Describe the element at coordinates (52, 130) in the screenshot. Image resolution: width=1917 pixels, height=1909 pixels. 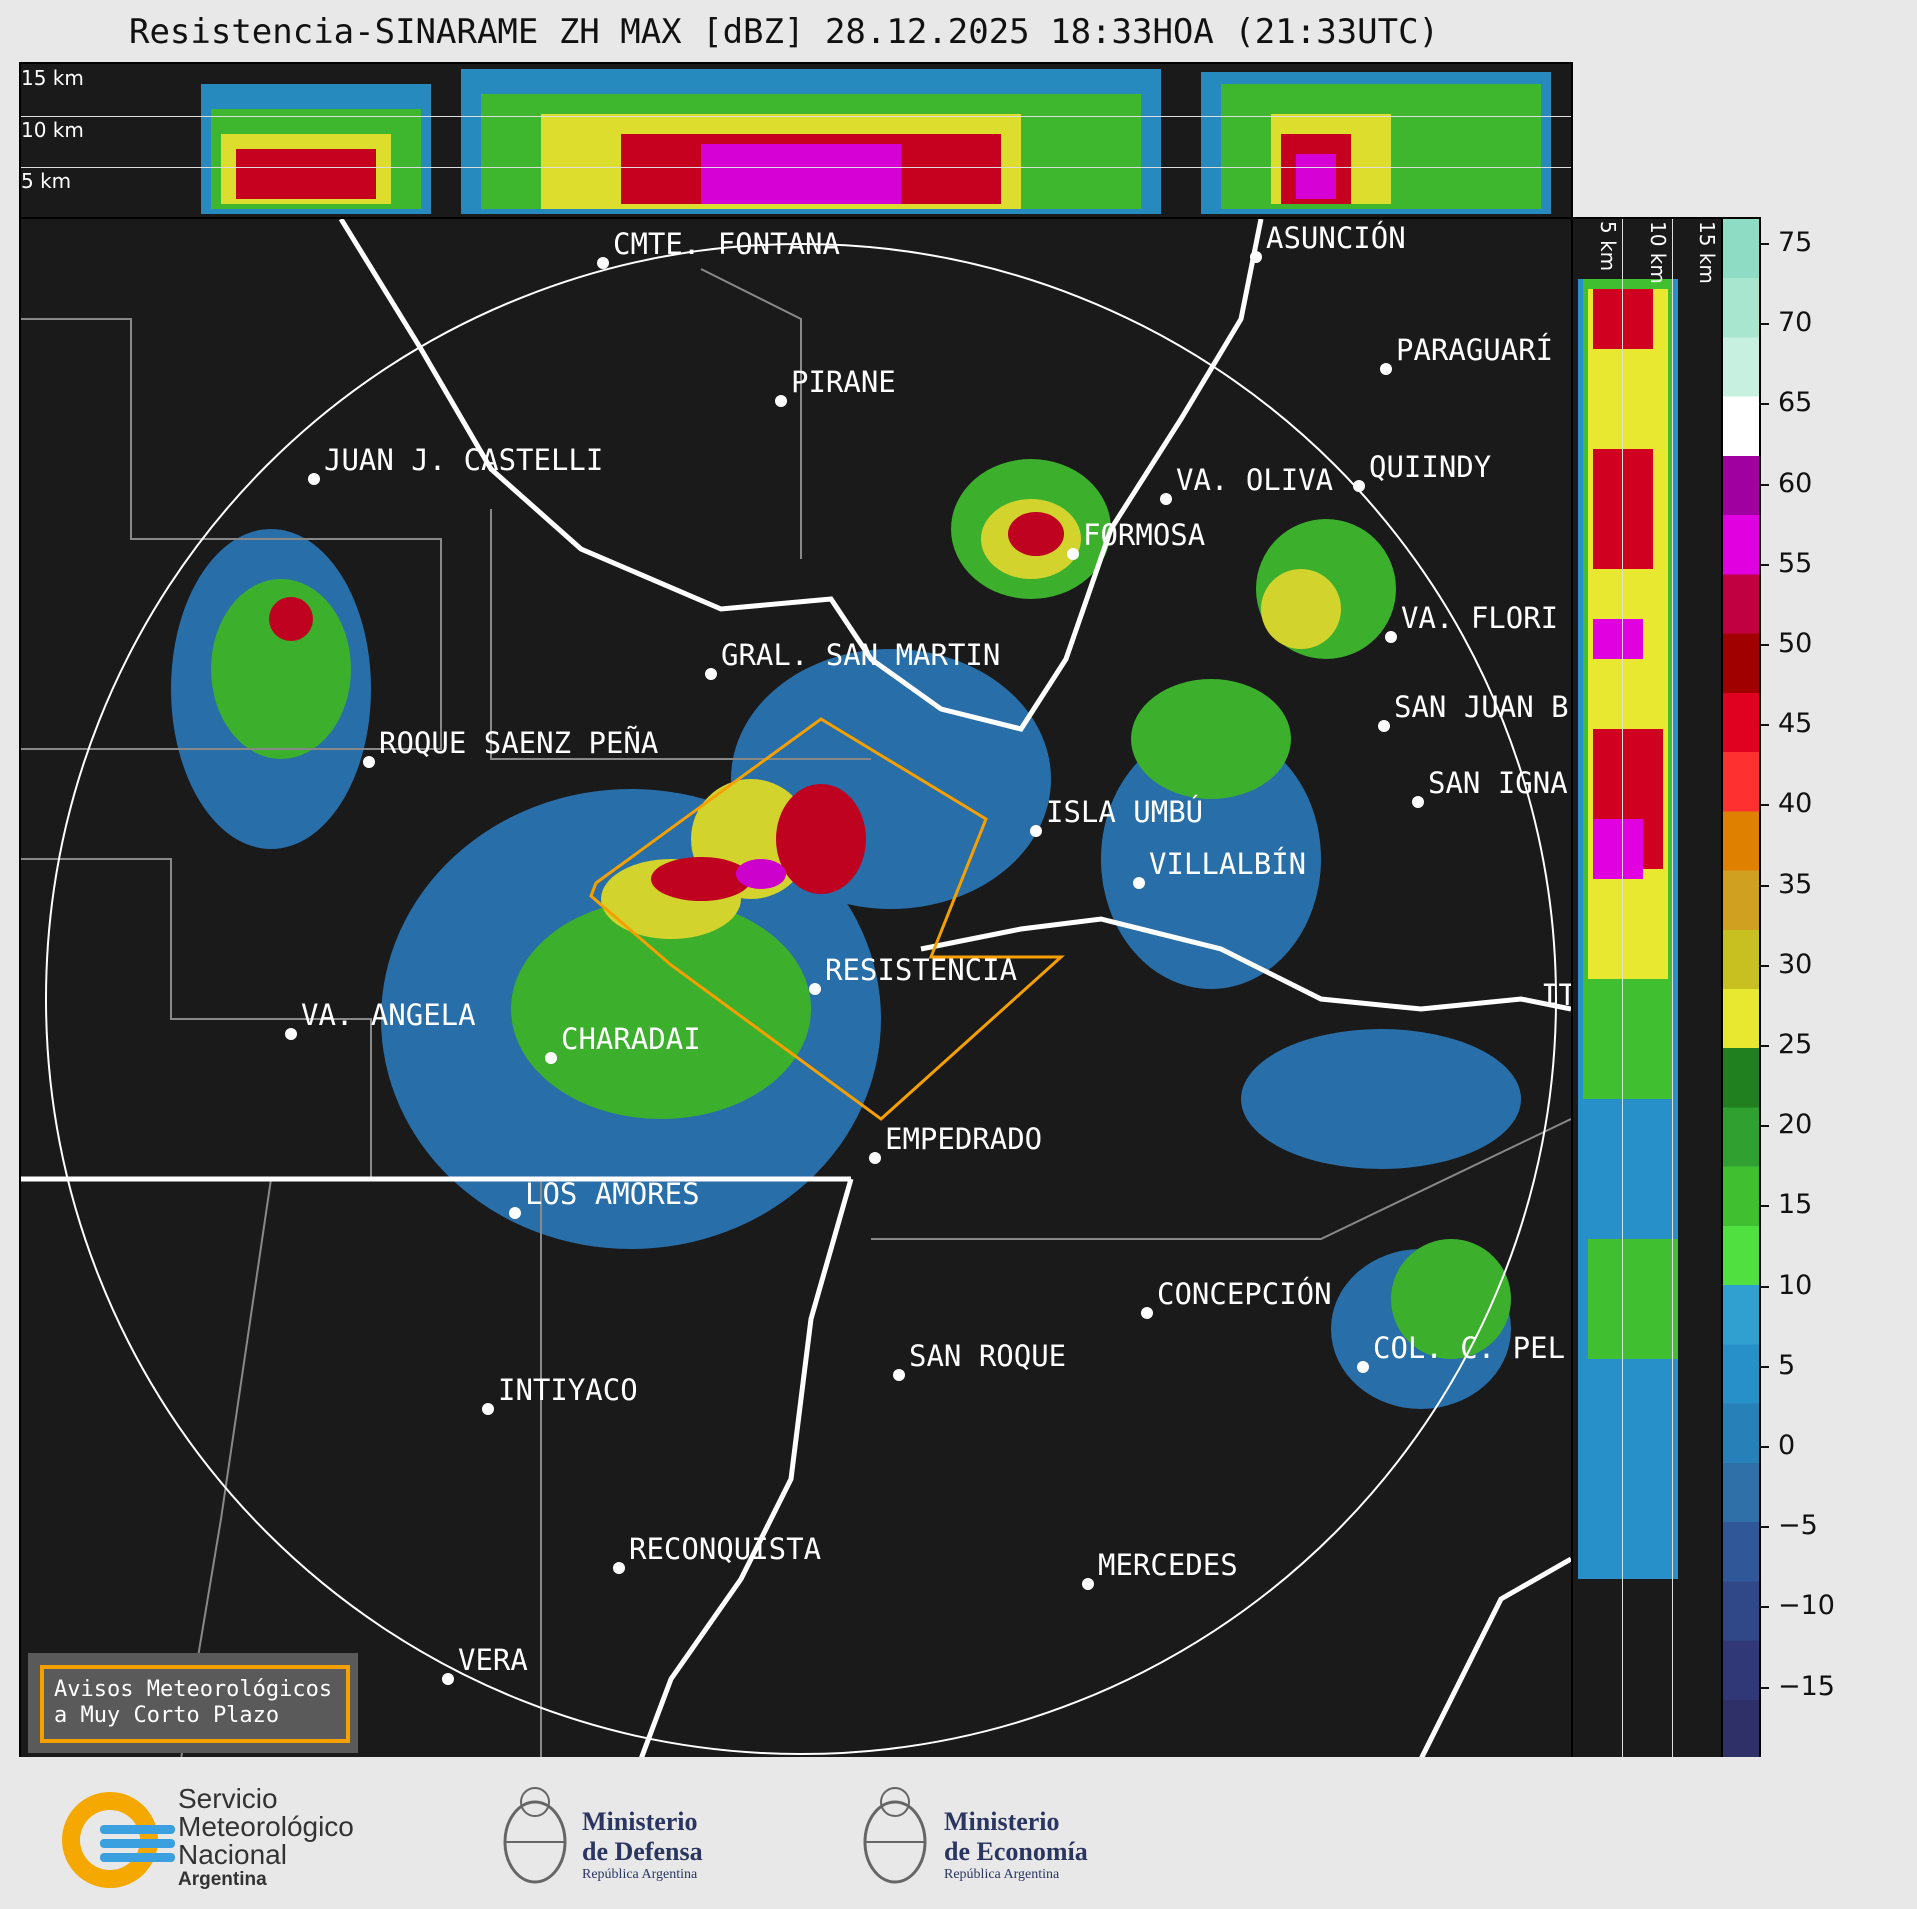
I see `top-altitude-10km: 10 km` at that location.